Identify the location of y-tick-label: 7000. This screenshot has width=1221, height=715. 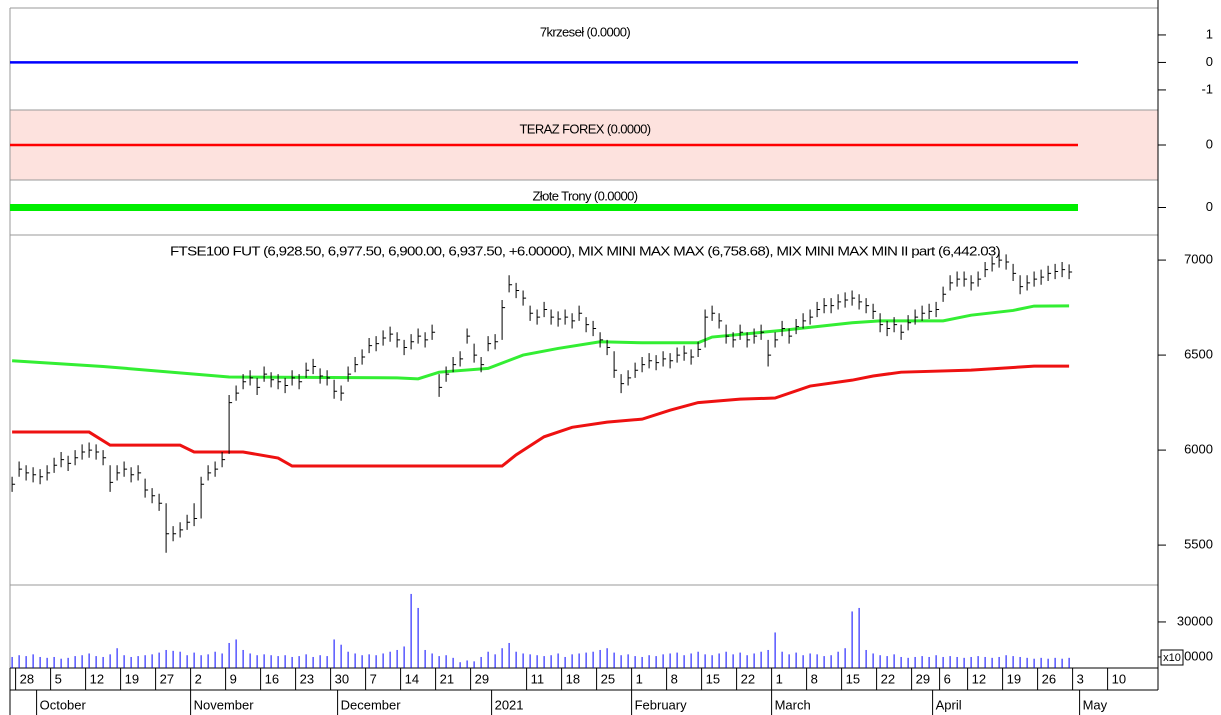
(1198, 259).